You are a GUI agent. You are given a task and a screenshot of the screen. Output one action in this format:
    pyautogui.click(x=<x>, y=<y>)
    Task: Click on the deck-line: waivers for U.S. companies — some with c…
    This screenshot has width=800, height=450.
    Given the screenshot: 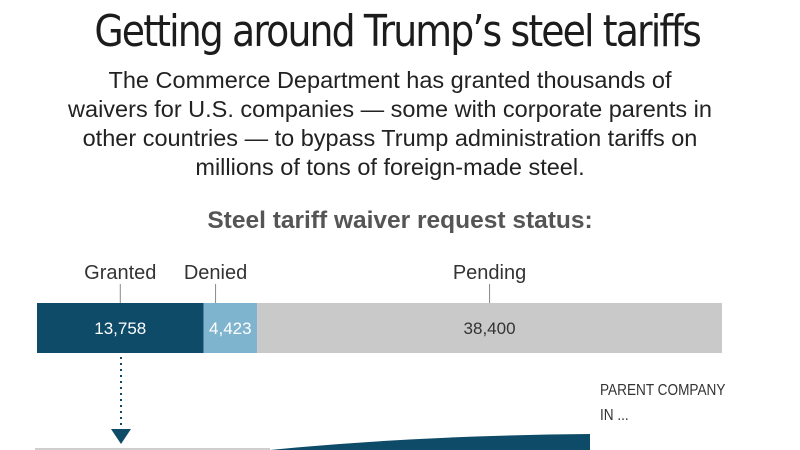 What is the action you would take?
    pyautogui.click(x=390, y=109)
    